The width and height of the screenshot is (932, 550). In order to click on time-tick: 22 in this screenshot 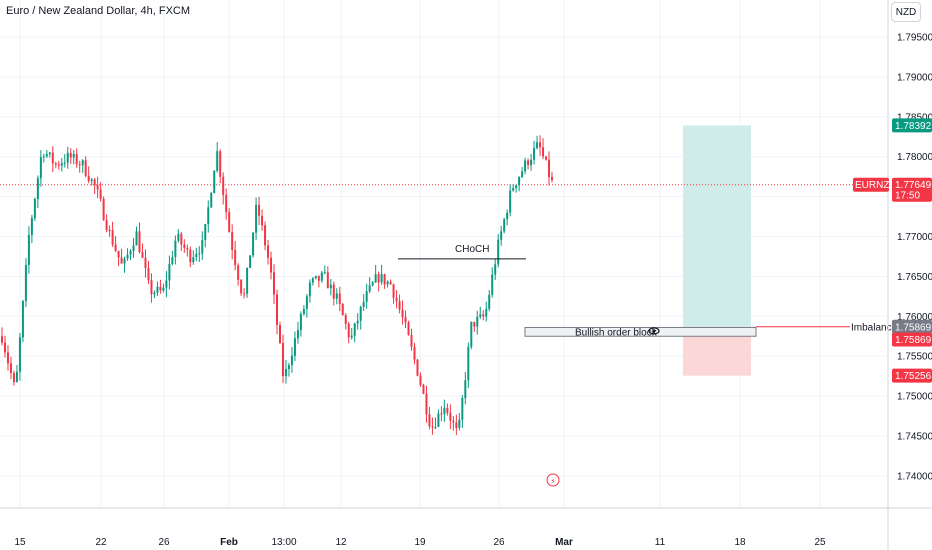, I will do `click(101, 542)`.